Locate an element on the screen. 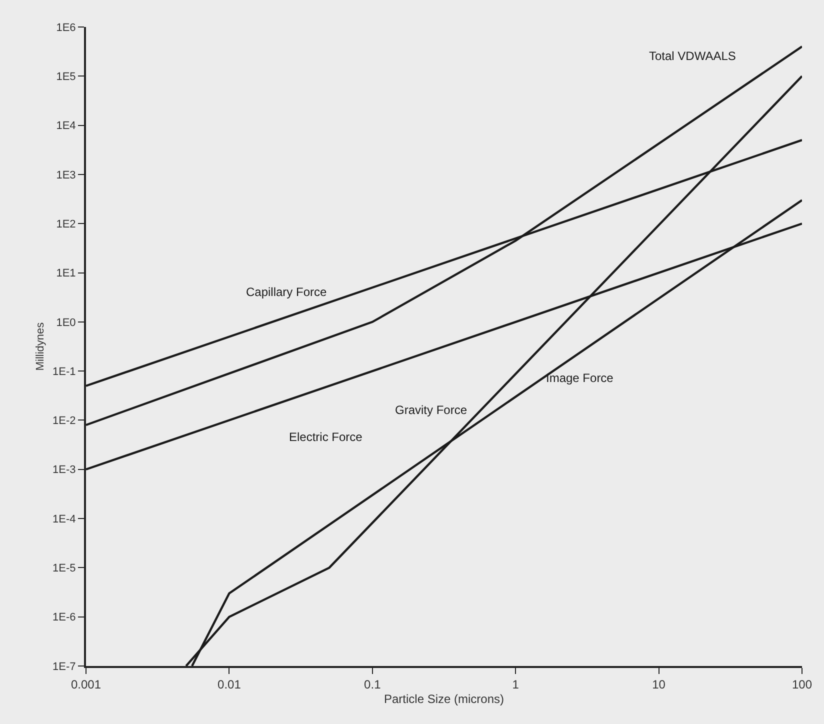 The image size is (824, 724). series-label: Image Force is located at coordinates (580, 378).